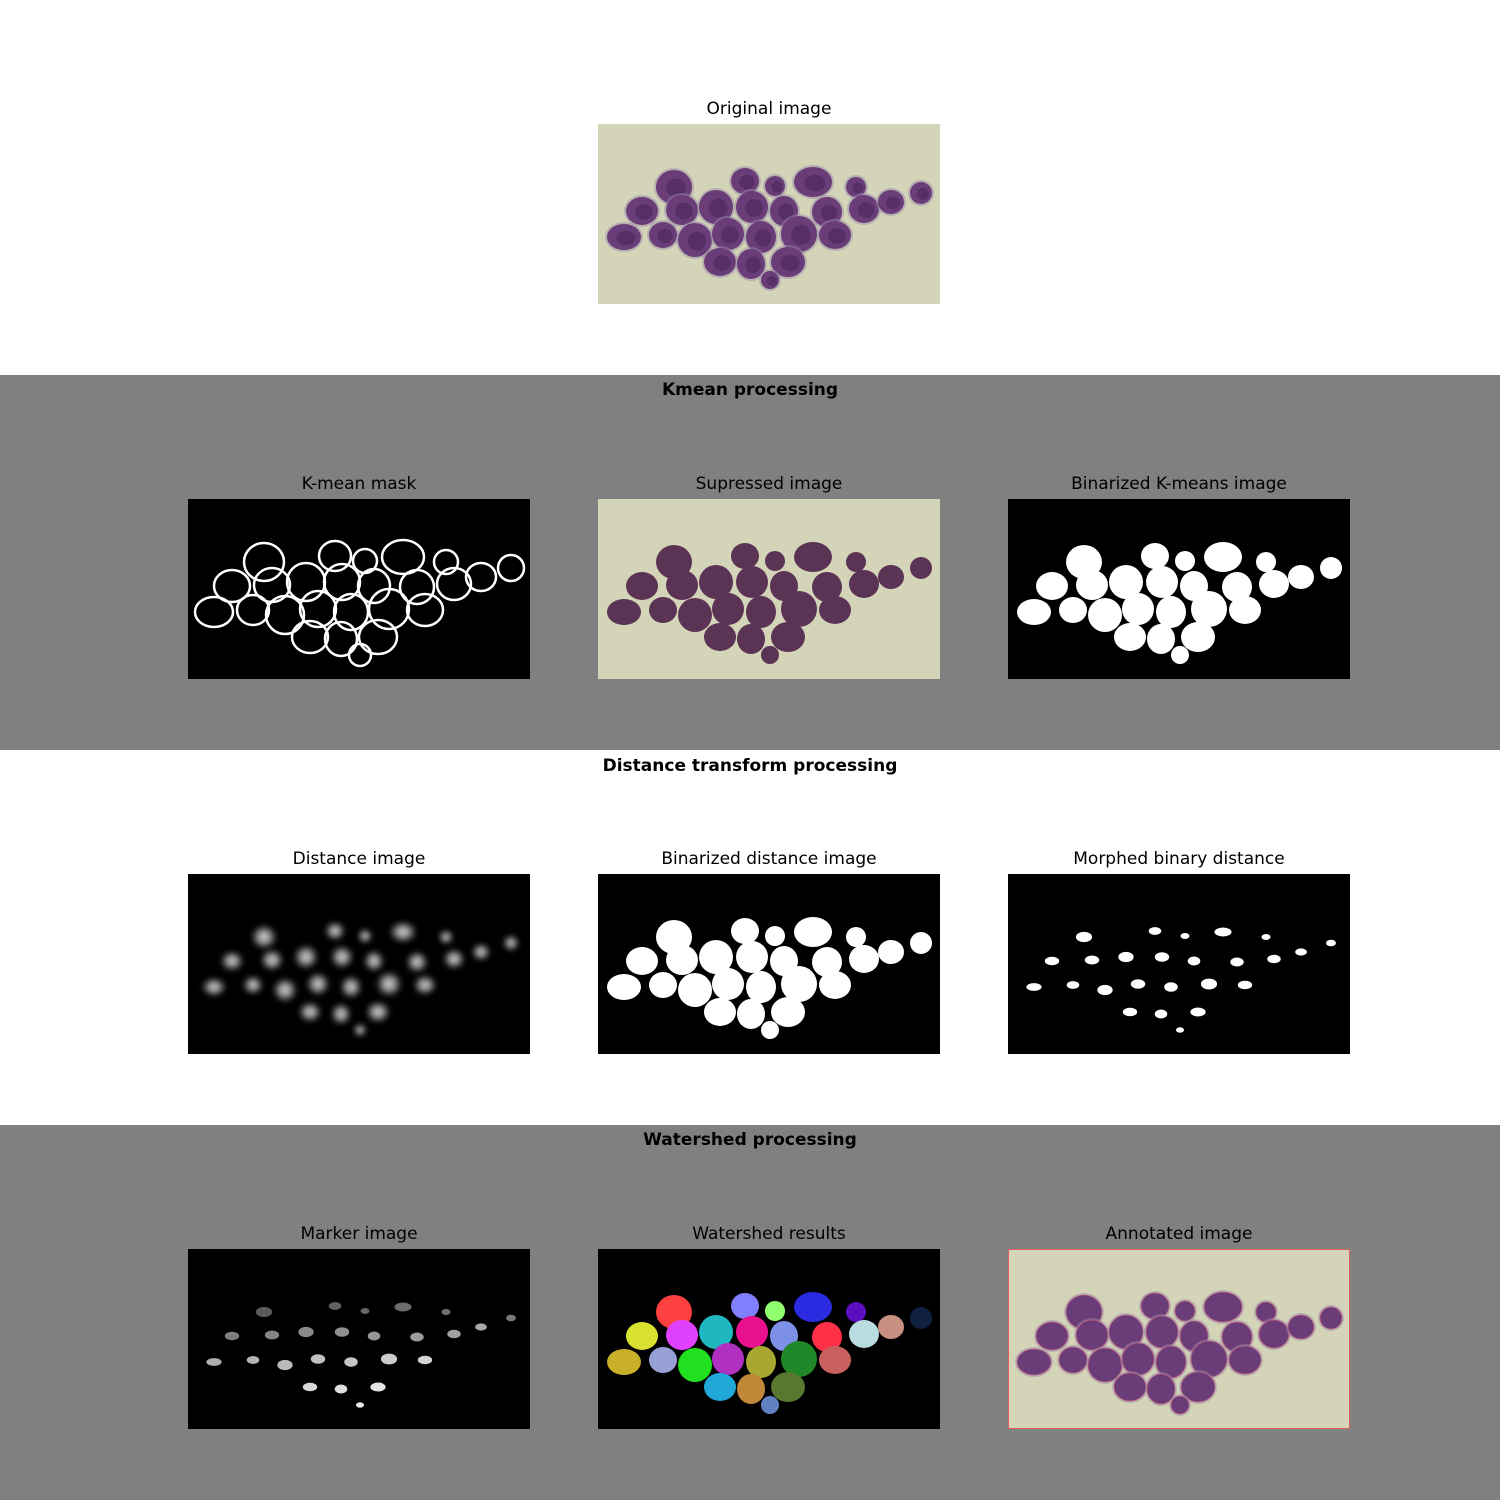  What do you see at coordinates (359, 859) in the screenshot?
I see `distance-image-title: Distance image` at bounding box center [359, 859].